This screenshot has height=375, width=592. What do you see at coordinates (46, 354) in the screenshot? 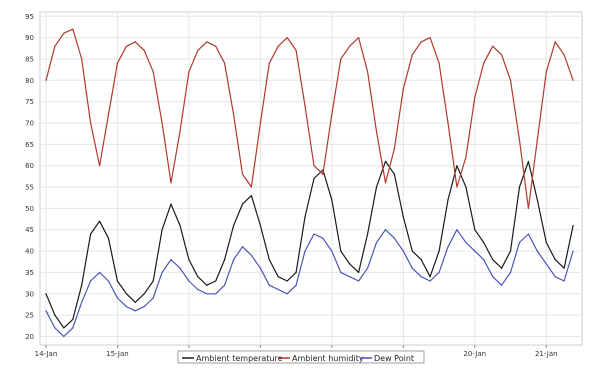
I see `x-tick-label: 14-Jan` at bounding box center [46, 354].